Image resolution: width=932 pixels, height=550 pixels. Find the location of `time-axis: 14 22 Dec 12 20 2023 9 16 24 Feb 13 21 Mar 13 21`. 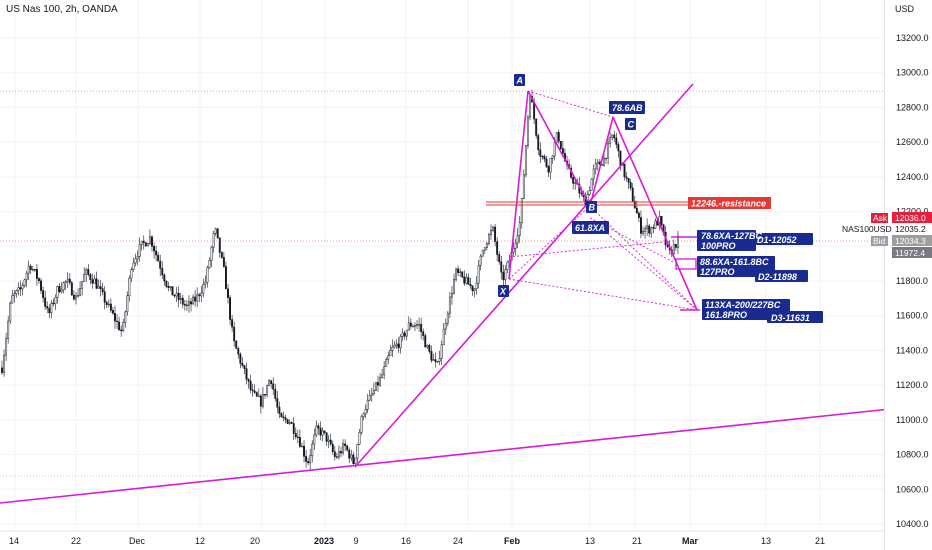

time-axis: 14 22 Dec 12 20 2023 9 16 24 Feb 13 21 Mar 13 21 is located at coordinates (442, 538).